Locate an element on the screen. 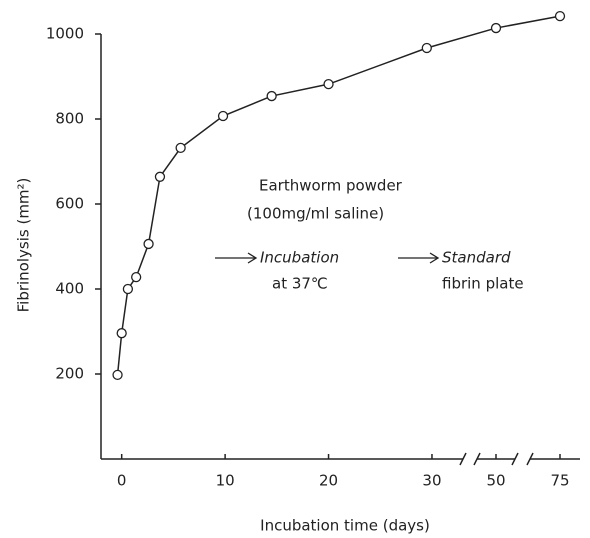  y-axis-label: Fibrinolysis (mm²) is located at coordinates (24, 245).